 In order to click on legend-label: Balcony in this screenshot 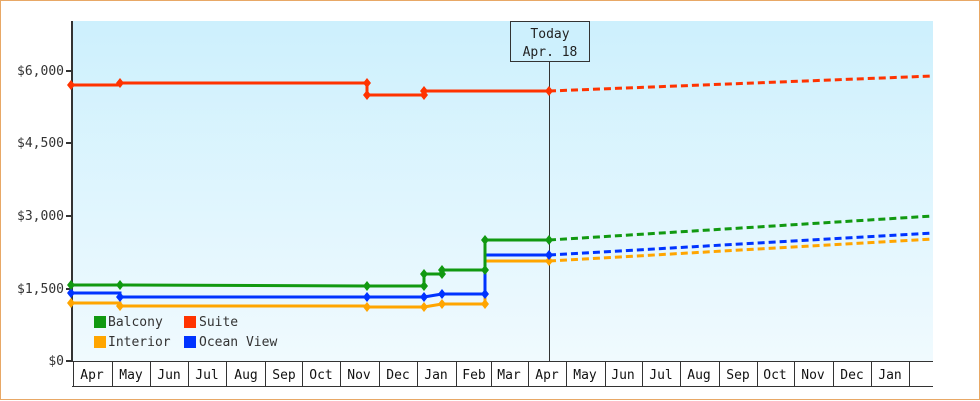, I will do `click(135, 322)`.